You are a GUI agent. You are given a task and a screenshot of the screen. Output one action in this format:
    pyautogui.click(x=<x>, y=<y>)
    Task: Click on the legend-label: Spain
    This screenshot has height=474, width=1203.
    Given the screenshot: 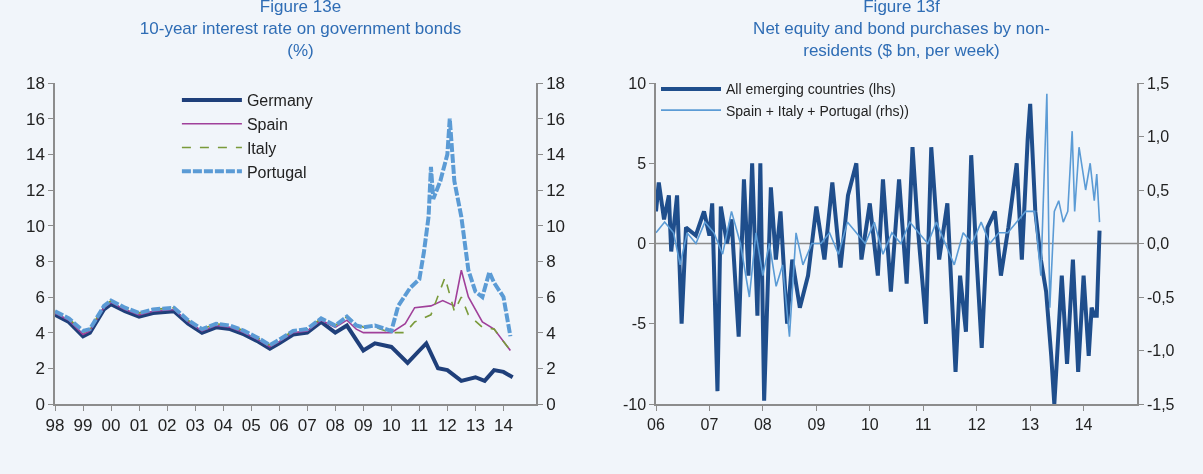 What is the action you would take?
    pyautogui.click(x=267, y=124)
    